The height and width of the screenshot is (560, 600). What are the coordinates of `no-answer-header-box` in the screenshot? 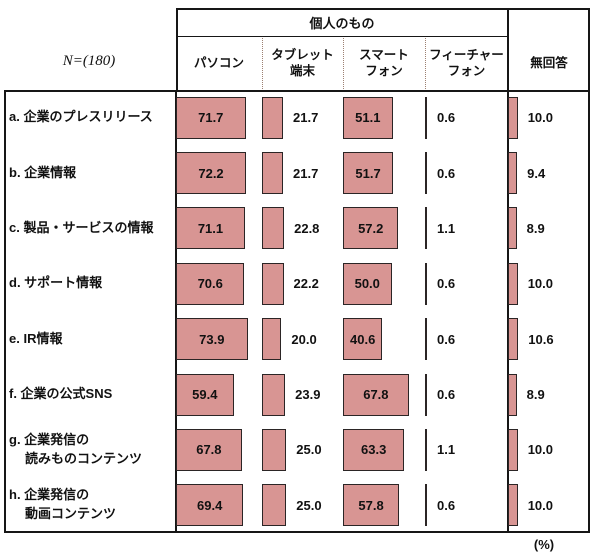 It's located at (549, 49).